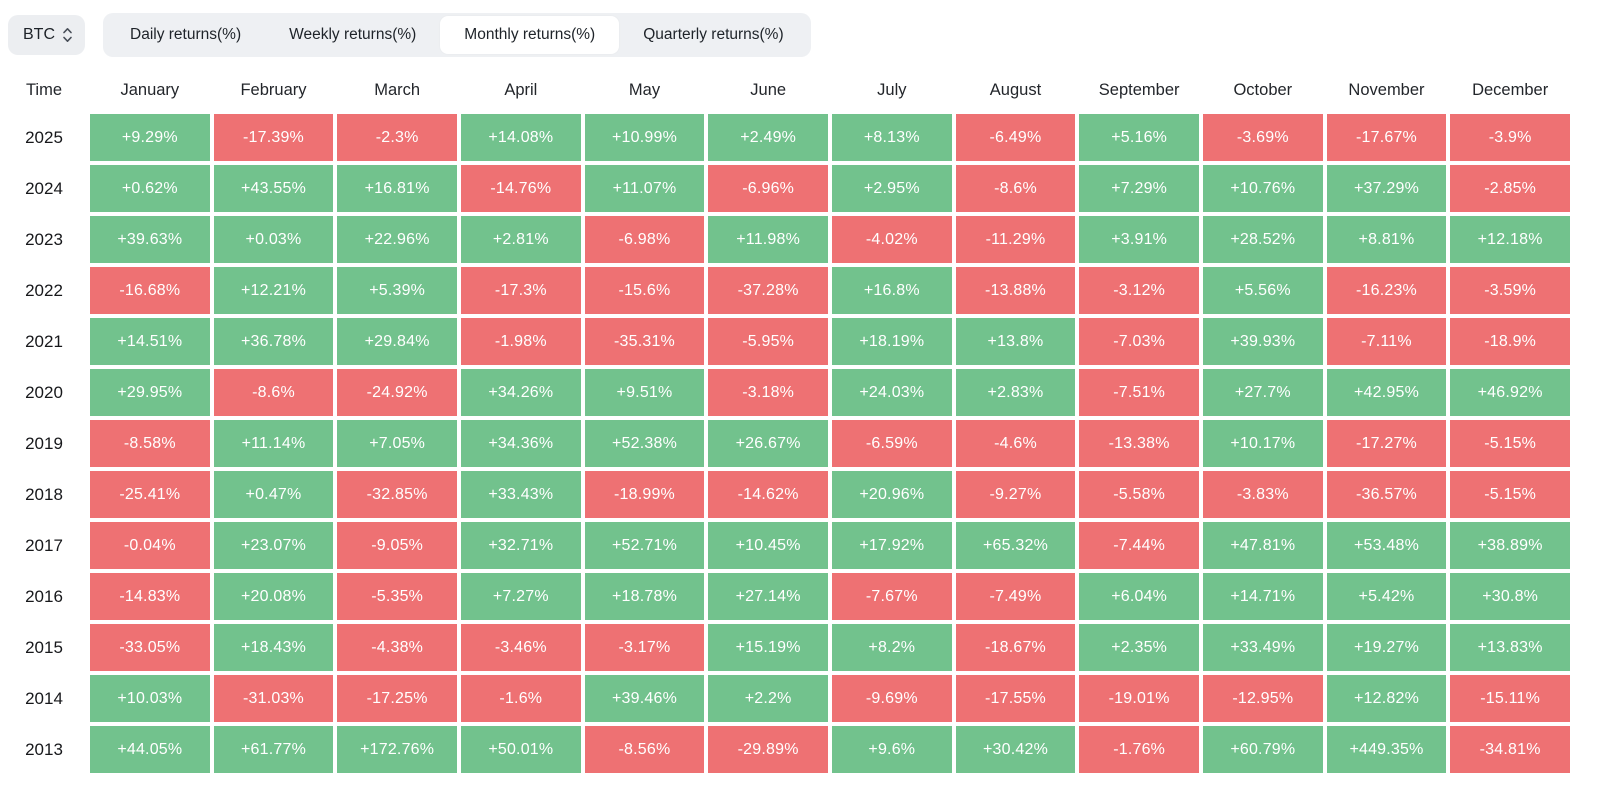  Describe the element at coordinates (520, 749) in the screenshot. I see `return-cell: +50.01%` at that location.